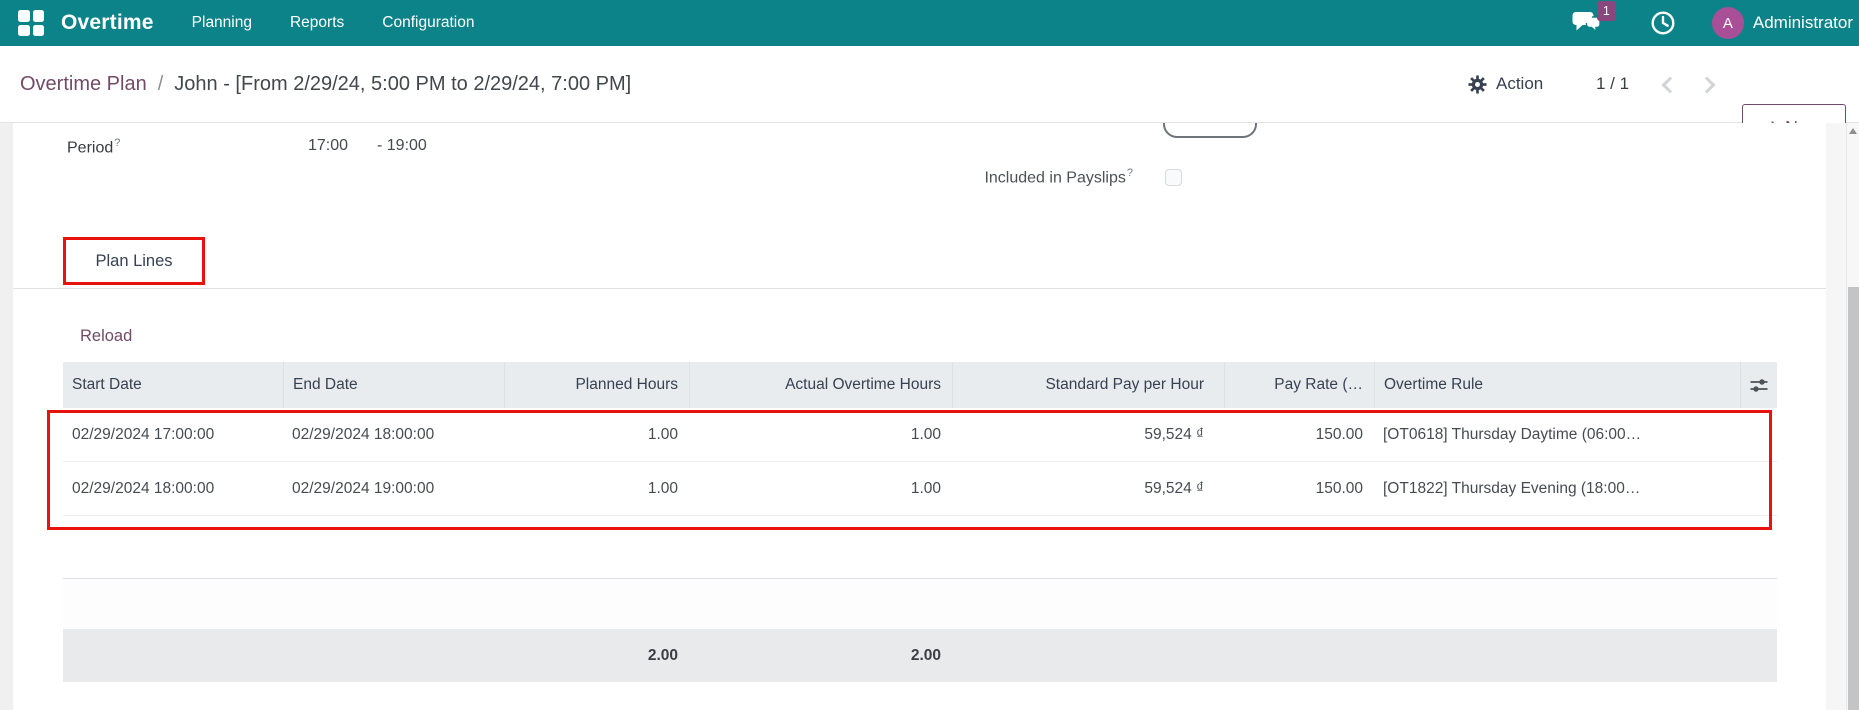 Image resolution: width=1859 pixels, height=710 pixels. I want to click on tab-plan-lines-label: Plan Lines, so click(134, 260).